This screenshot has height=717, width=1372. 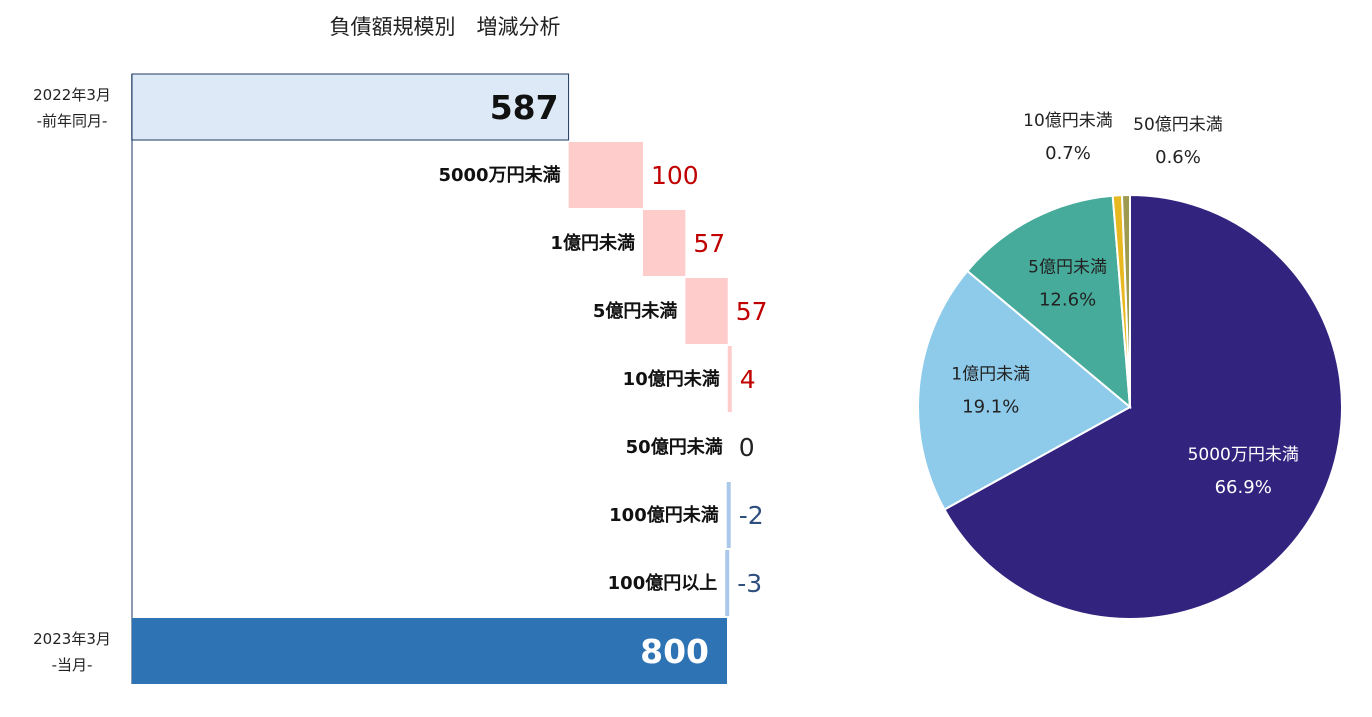 I want to click on waterfall-step-value: 0, so click(x=747, y=447).